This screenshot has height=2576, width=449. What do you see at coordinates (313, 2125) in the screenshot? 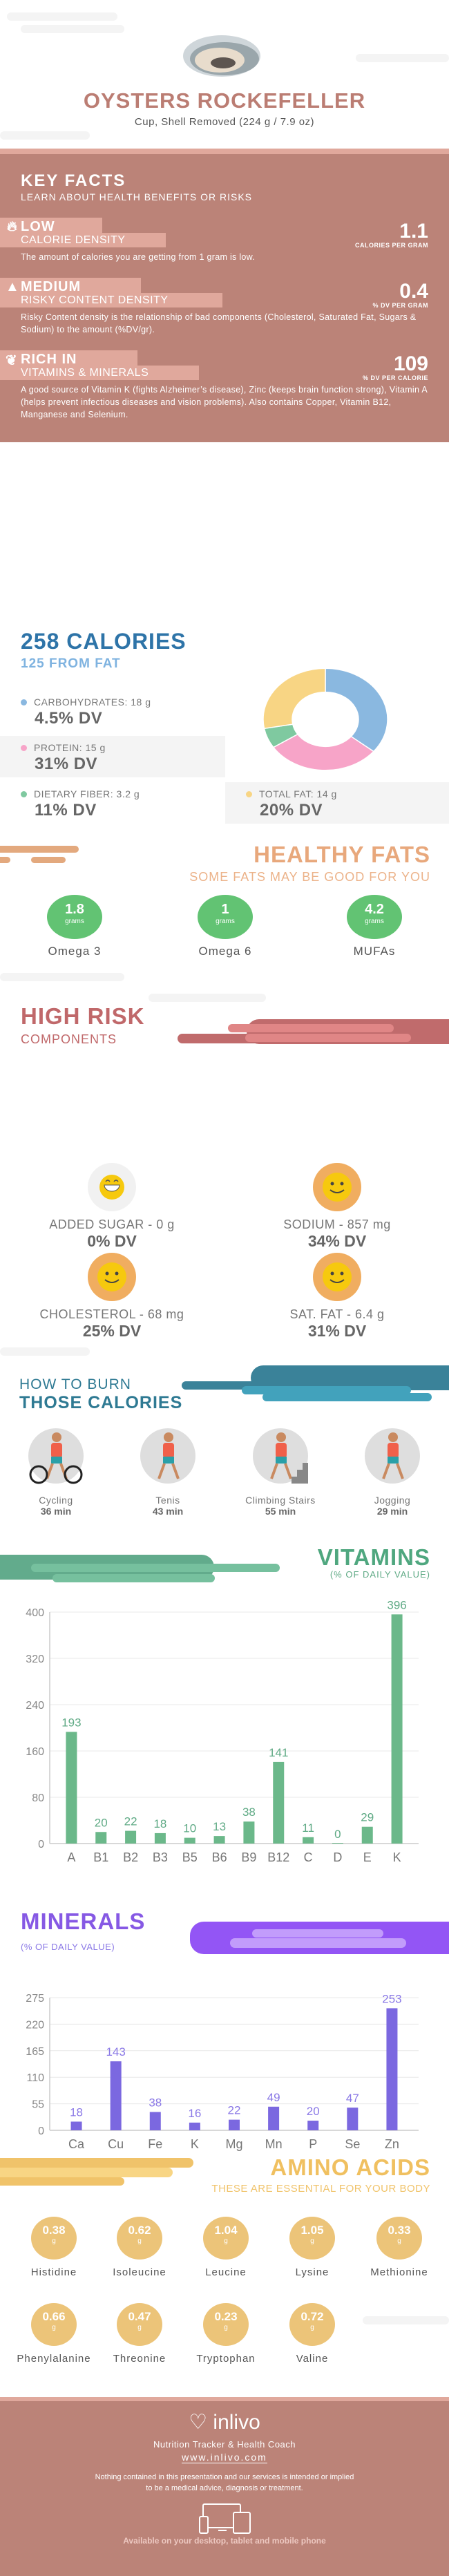
I see `bar-P` at bounding box center [313, 2125].